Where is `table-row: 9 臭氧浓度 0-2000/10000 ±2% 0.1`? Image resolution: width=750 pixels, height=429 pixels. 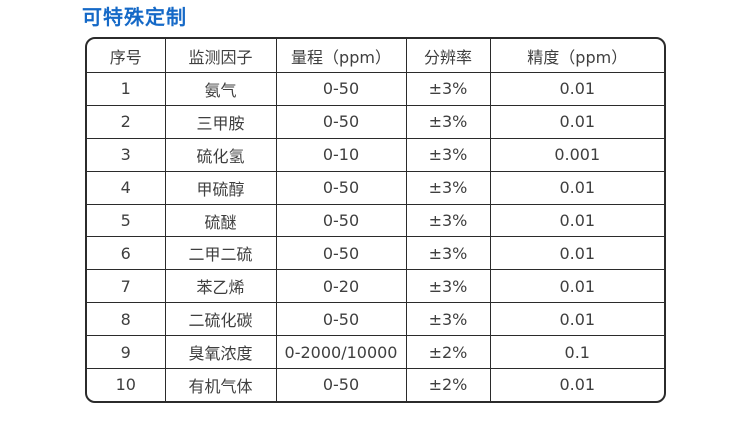 table-row: 9 臭氧浓度 0-2000/10000 ±2% 0.1 is located at coordinates (375, 352).